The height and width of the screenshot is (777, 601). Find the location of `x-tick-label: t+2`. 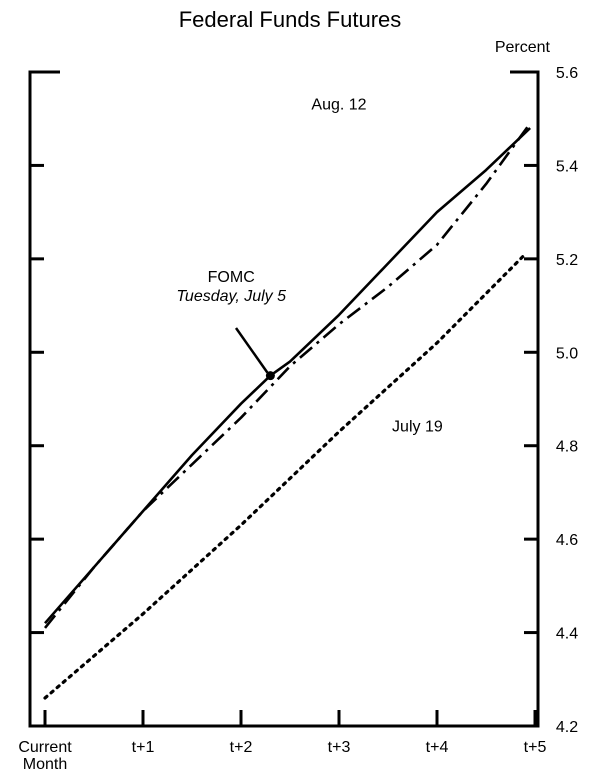

x-tick-label: t+2 is located at coordinates (241, 747).